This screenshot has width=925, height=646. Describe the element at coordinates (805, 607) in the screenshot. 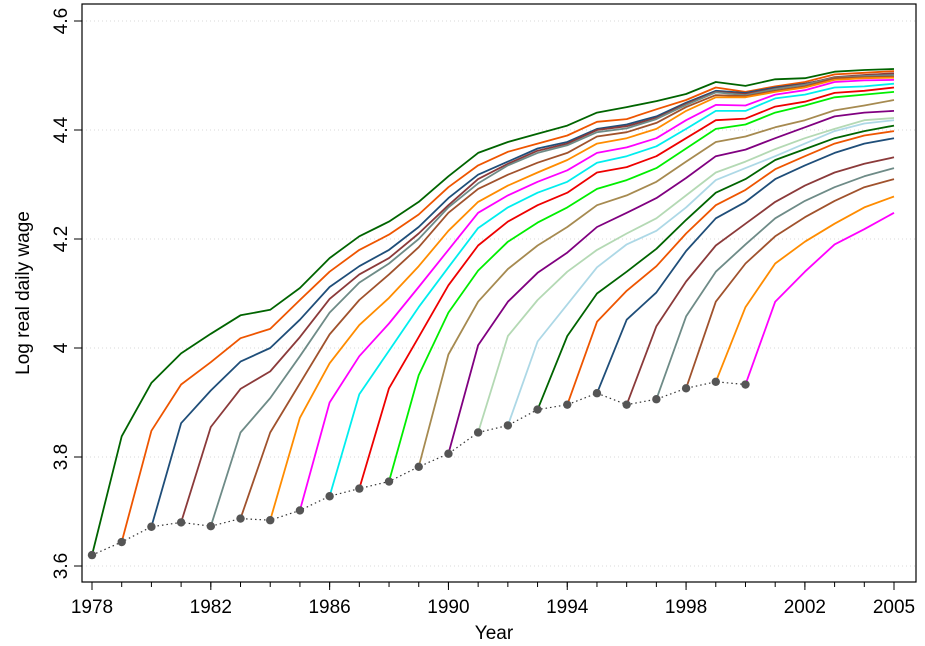

I see `x-tick-label: 2002` at that location.